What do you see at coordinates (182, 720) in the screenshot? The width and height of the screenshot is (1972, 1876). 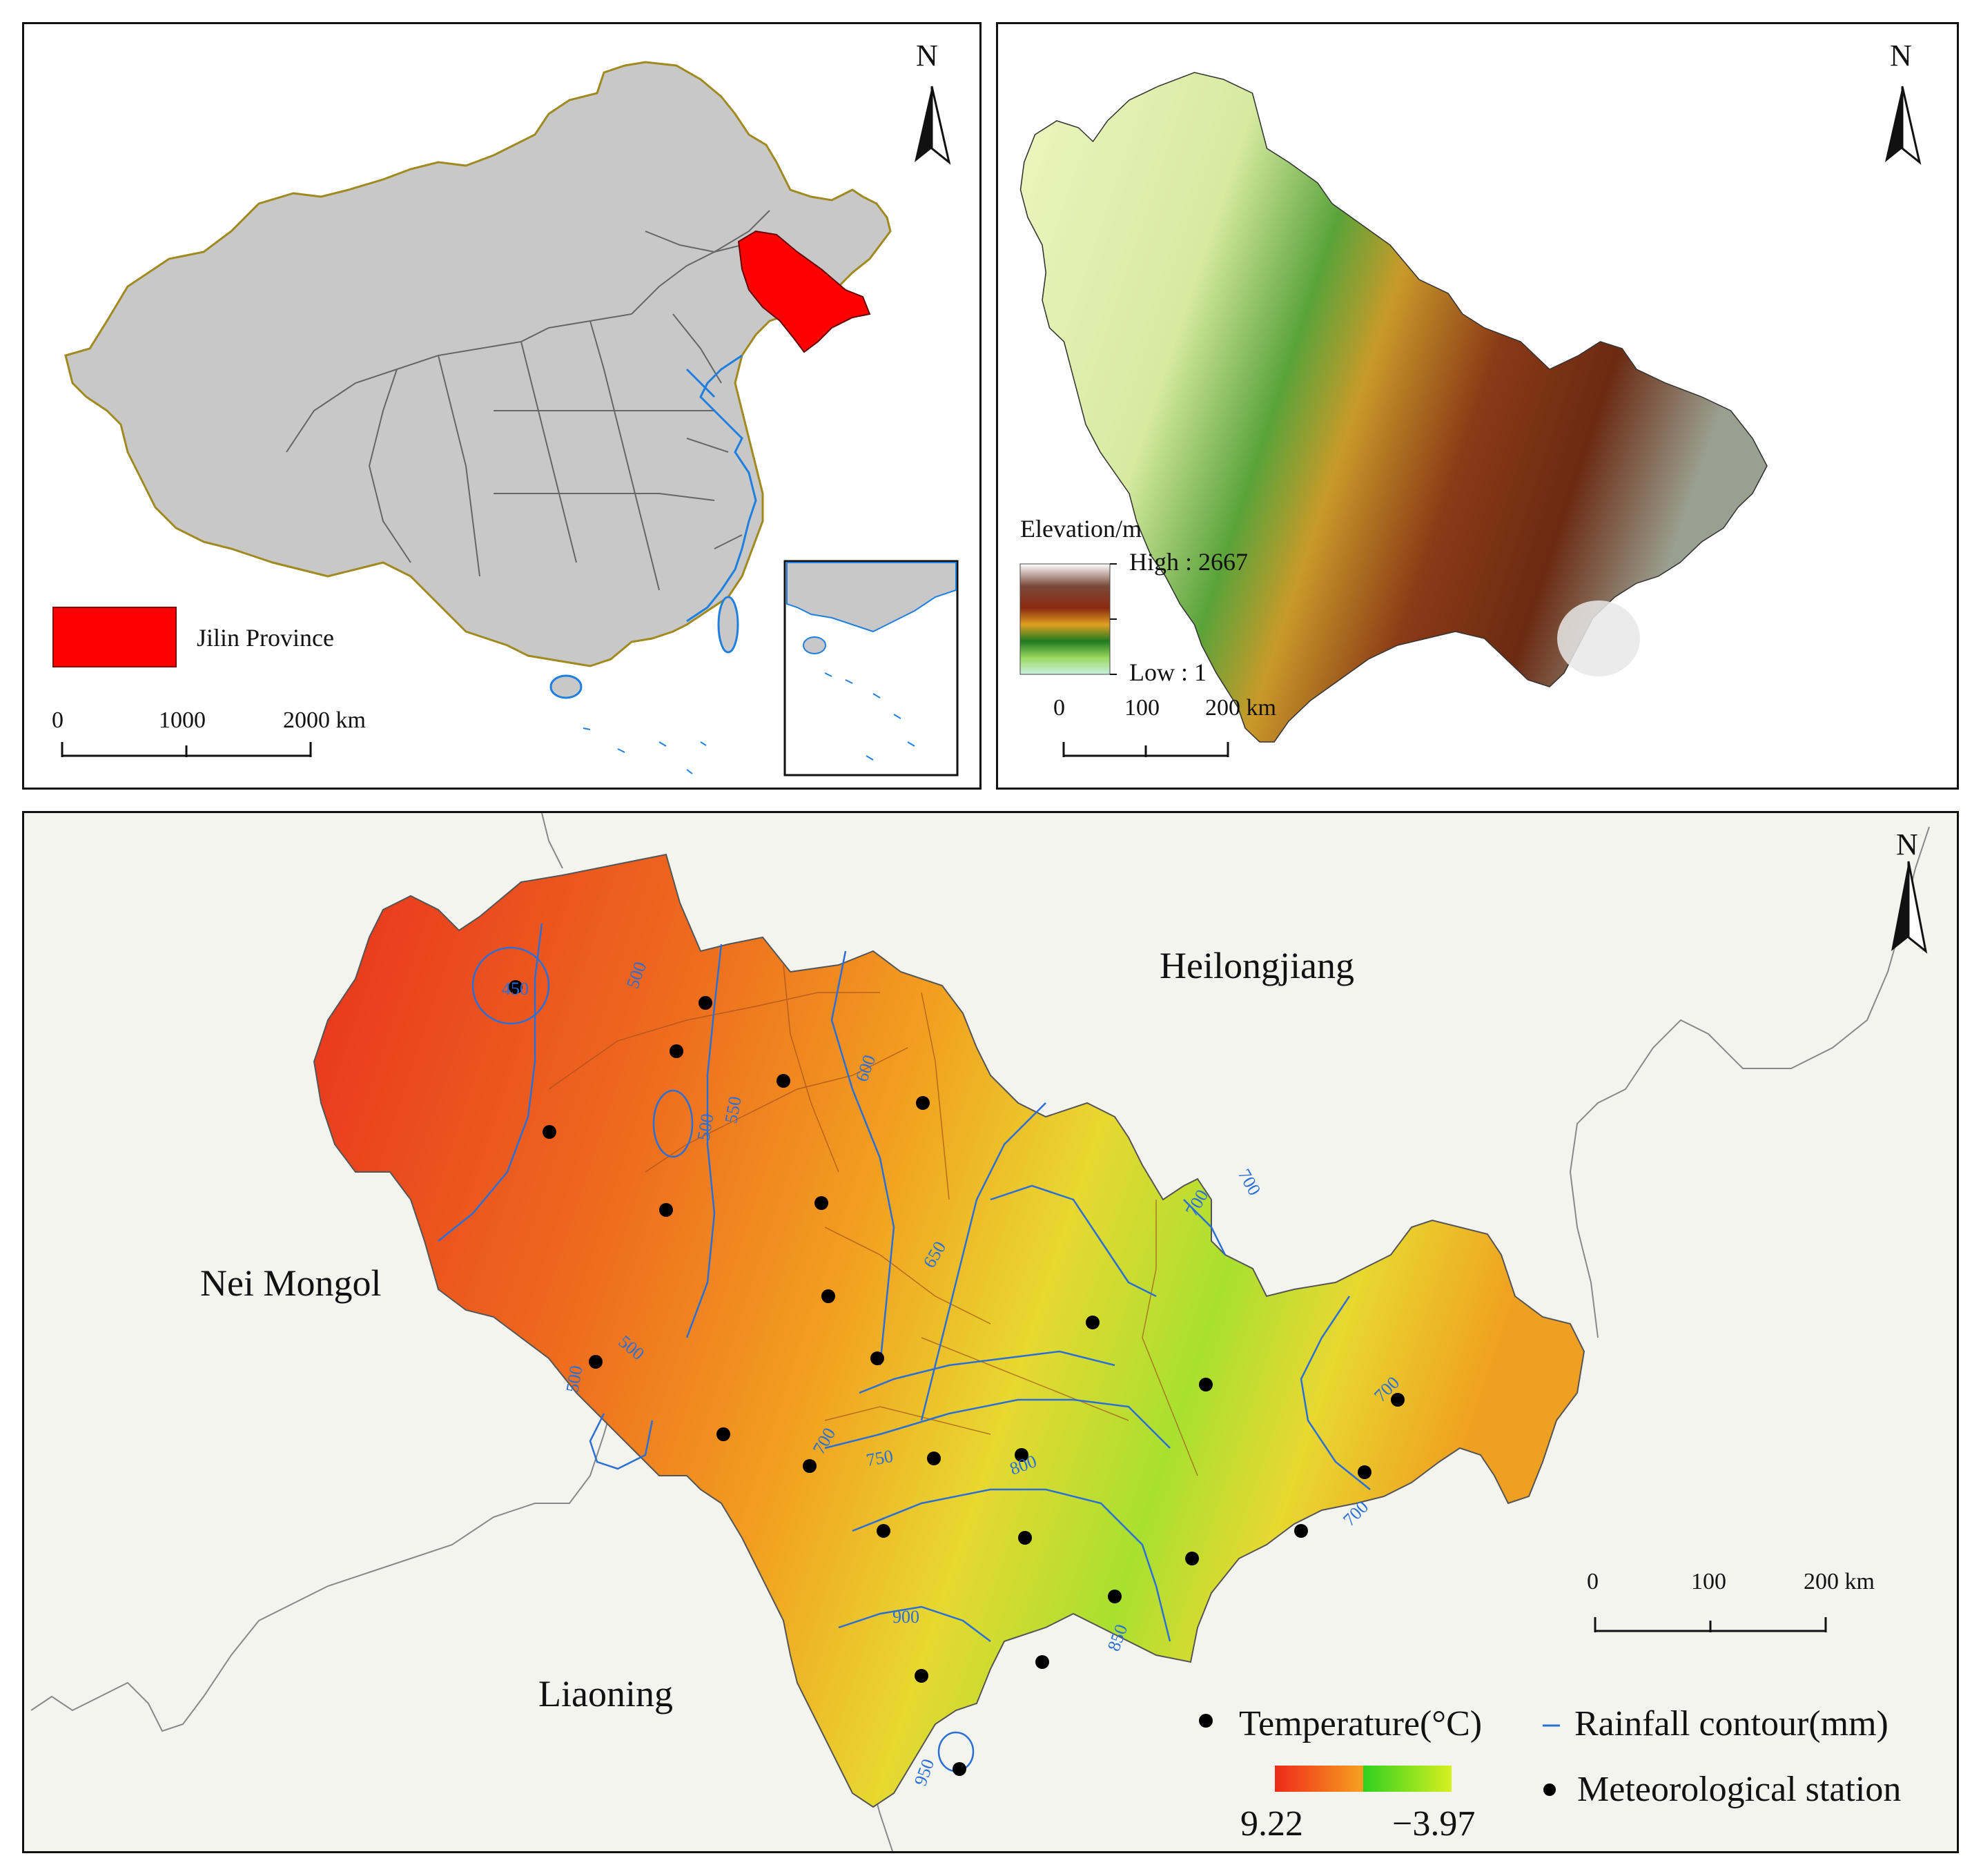 I see `scale-label-1000: 1000` at bounding box center [182, 720].